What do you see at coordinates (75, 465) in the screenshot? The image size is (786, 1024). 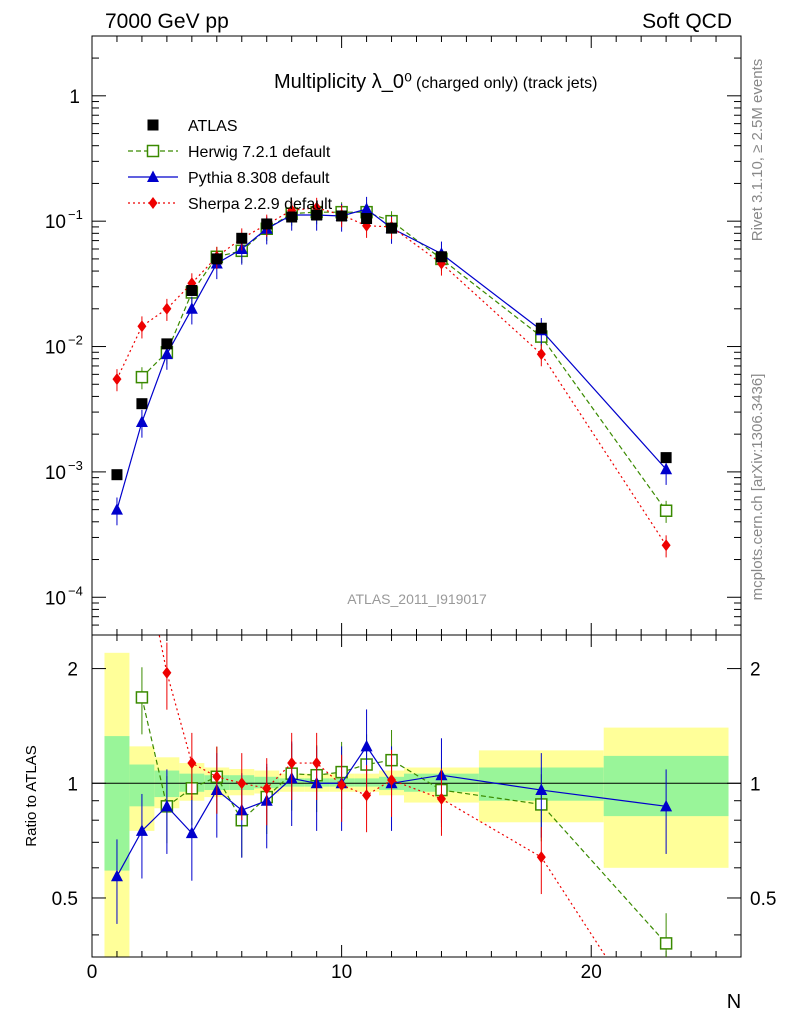 I see `y-tick-exponent: −3` at bounding box center [75, 465].